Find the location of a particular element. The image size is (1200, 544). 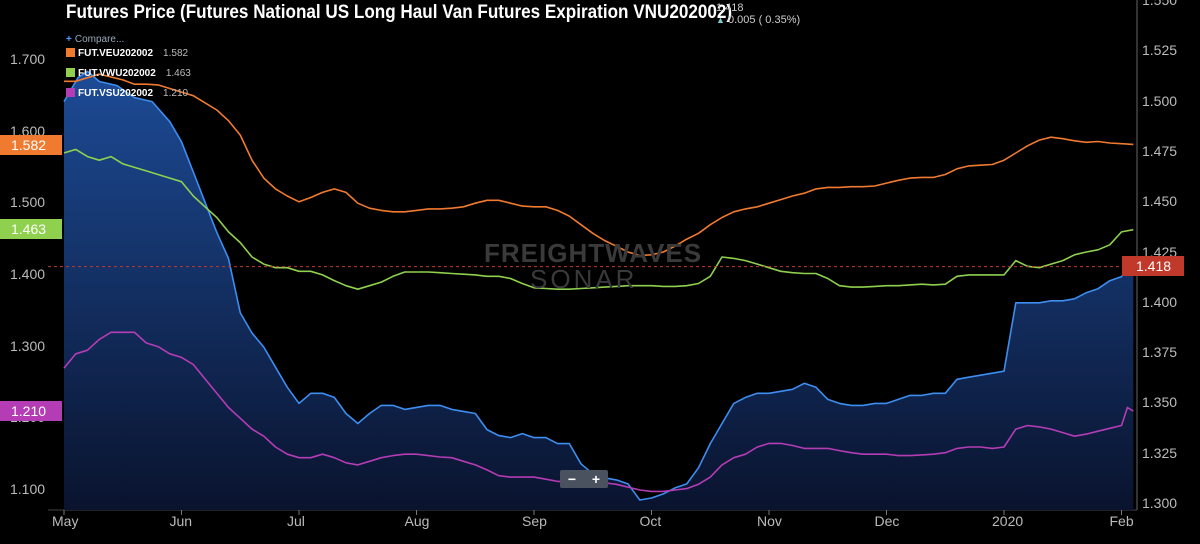

legend-value-vsu: 1.210 is located at coordinates (176, 93).